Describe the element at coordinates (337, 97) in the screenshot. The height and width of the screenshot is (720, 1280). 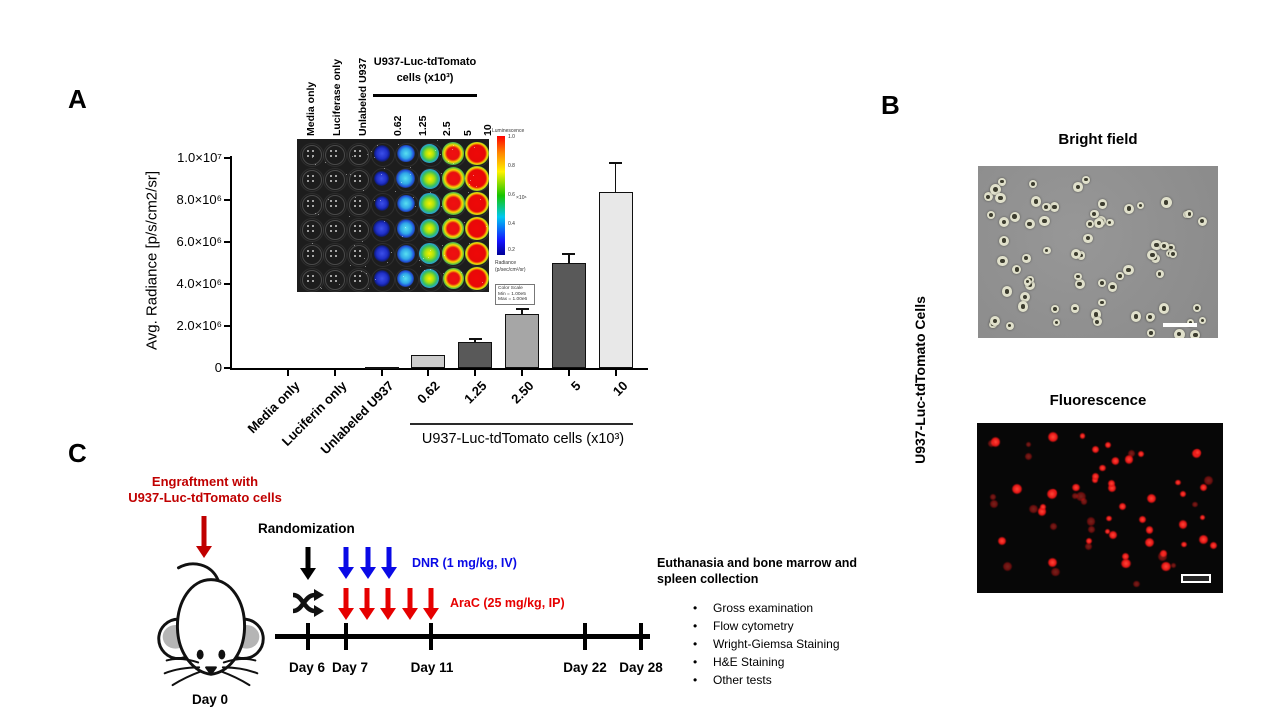
I see `inset-control-label: Luciferase only` at that location.